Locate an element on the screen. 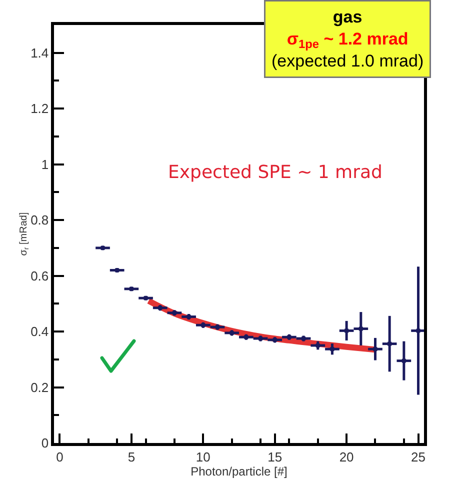  x-tick-label: 15 is located at coordinates (275, 456).